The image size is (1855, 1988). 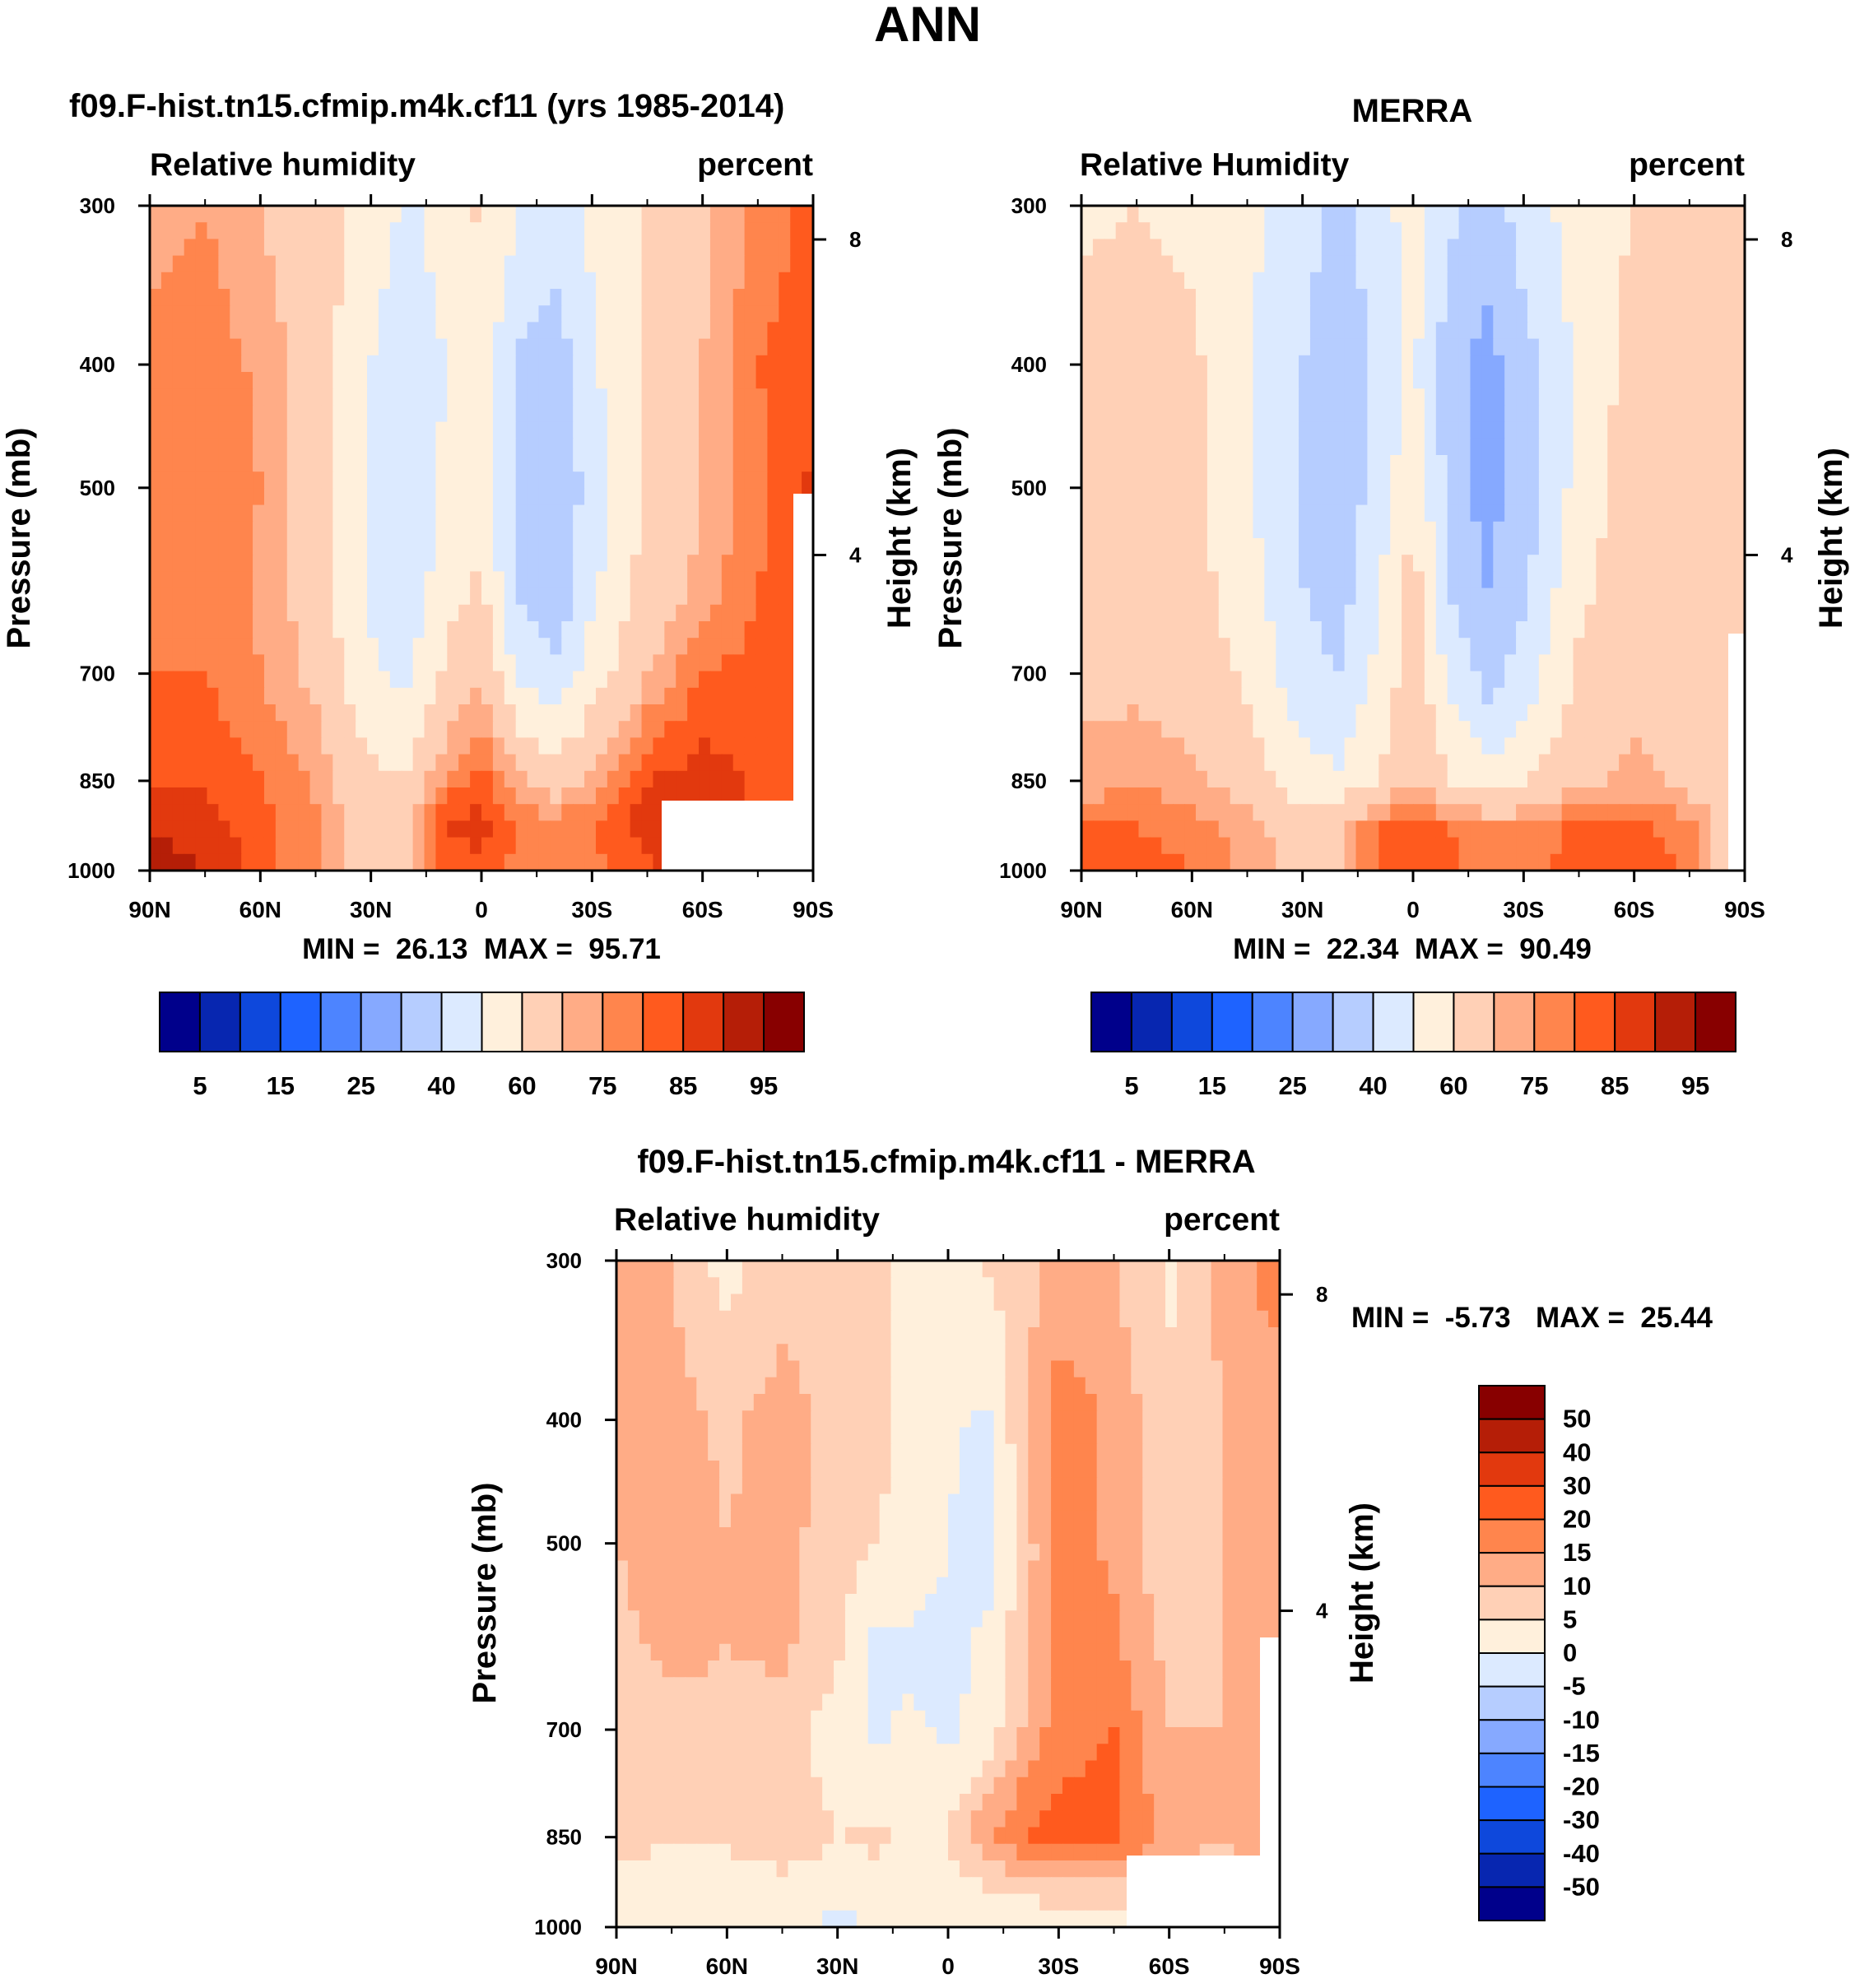 What do you see at coordinates (813, 909) in the screenshot?
I see `x-tick-label: 90S` at bounding box center [813, 909].